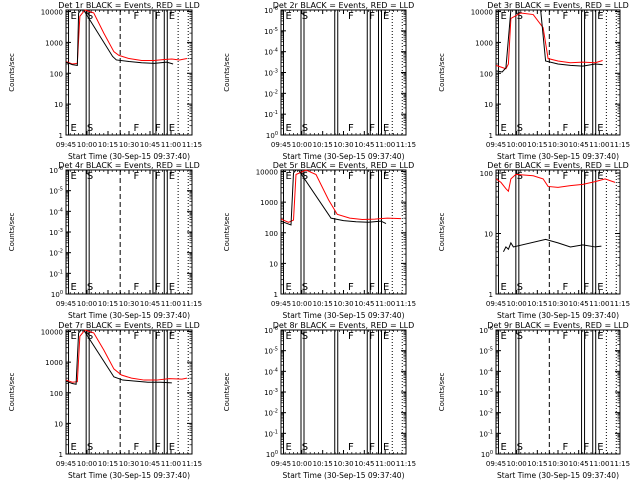  Describe the element at coordinates (56, 191) in the screenshot. I see `y-tick-label: 10⁻⁵` at that location.